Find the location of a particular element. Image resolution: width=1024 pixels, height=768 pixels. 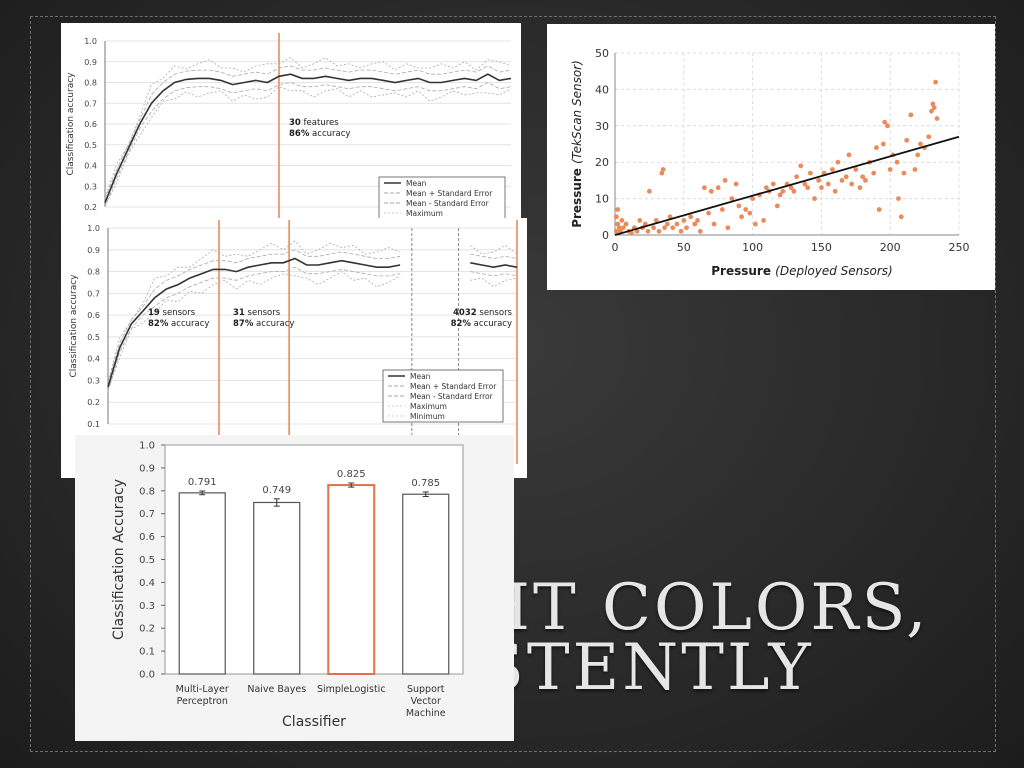

category-label: Vector is located at coordinates (426, 701).